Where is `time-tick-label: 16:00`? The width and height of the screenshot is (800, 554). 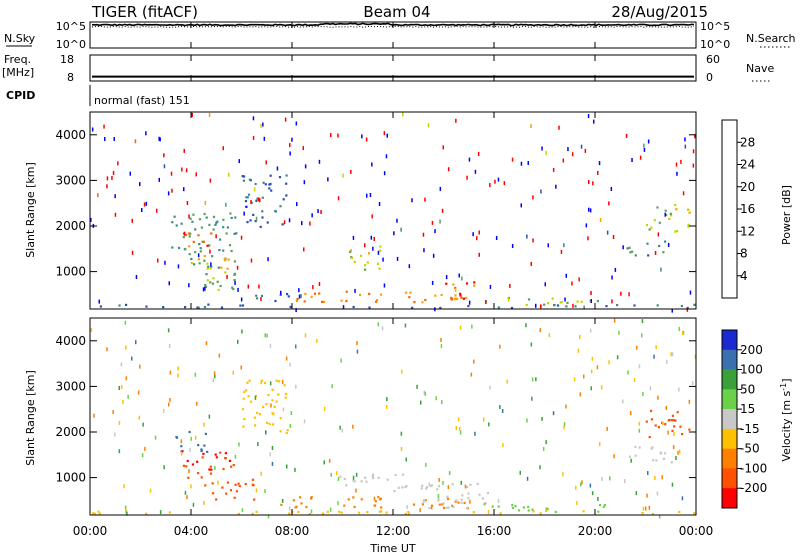
time-tick-label: 16:00 is located at coordinates (494, 531).